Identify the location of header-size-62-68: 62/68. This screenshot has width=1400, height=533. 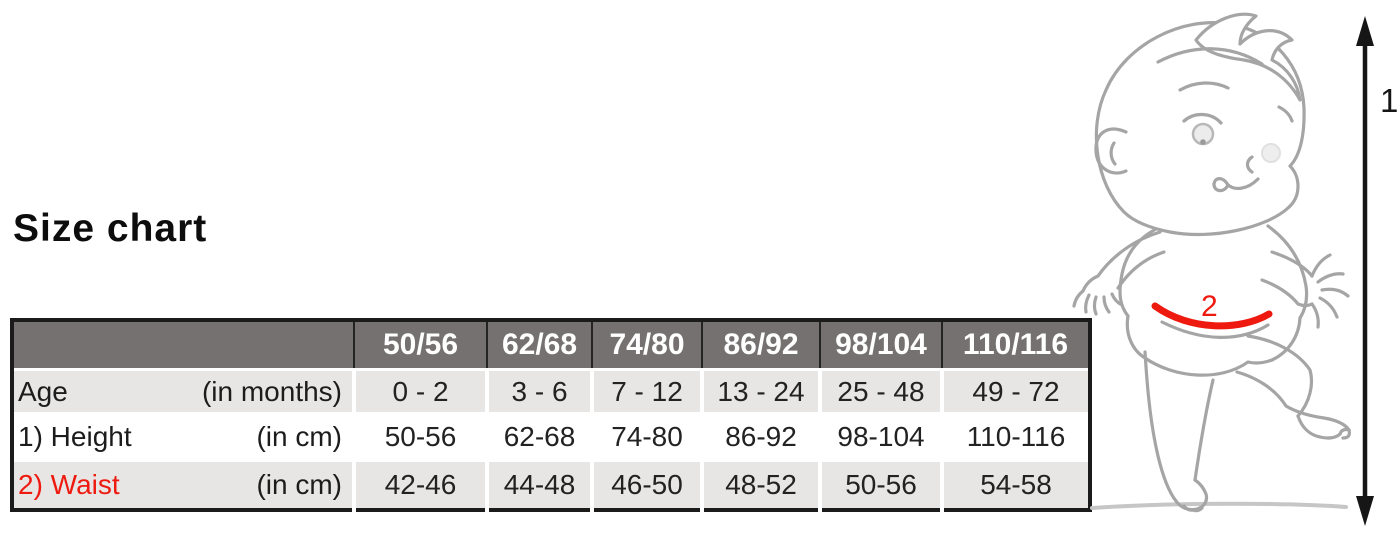
(539, 345).